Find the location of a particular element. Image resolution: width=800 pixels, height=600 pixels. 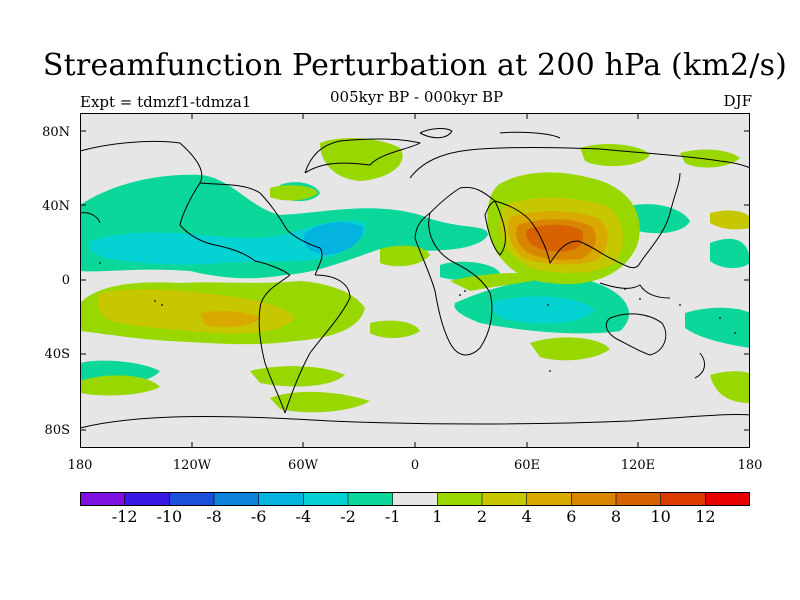

lon-label-120w: 120W is located at coordinates (192, 465).